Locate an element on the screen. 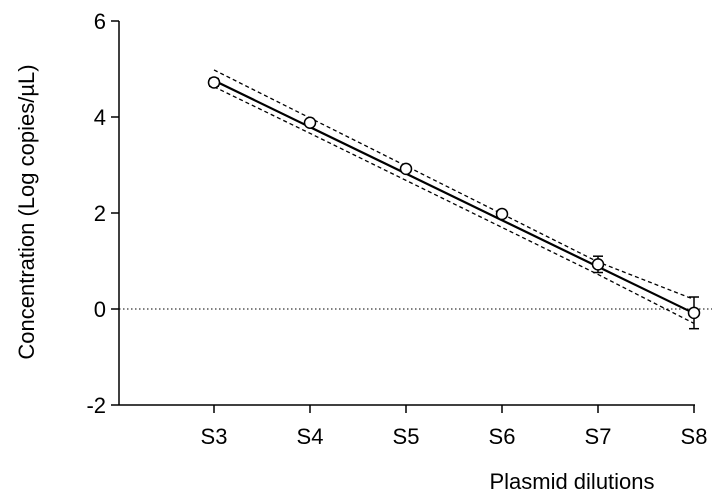  y-tick-label: 6 is located at coordinates (100, 21).